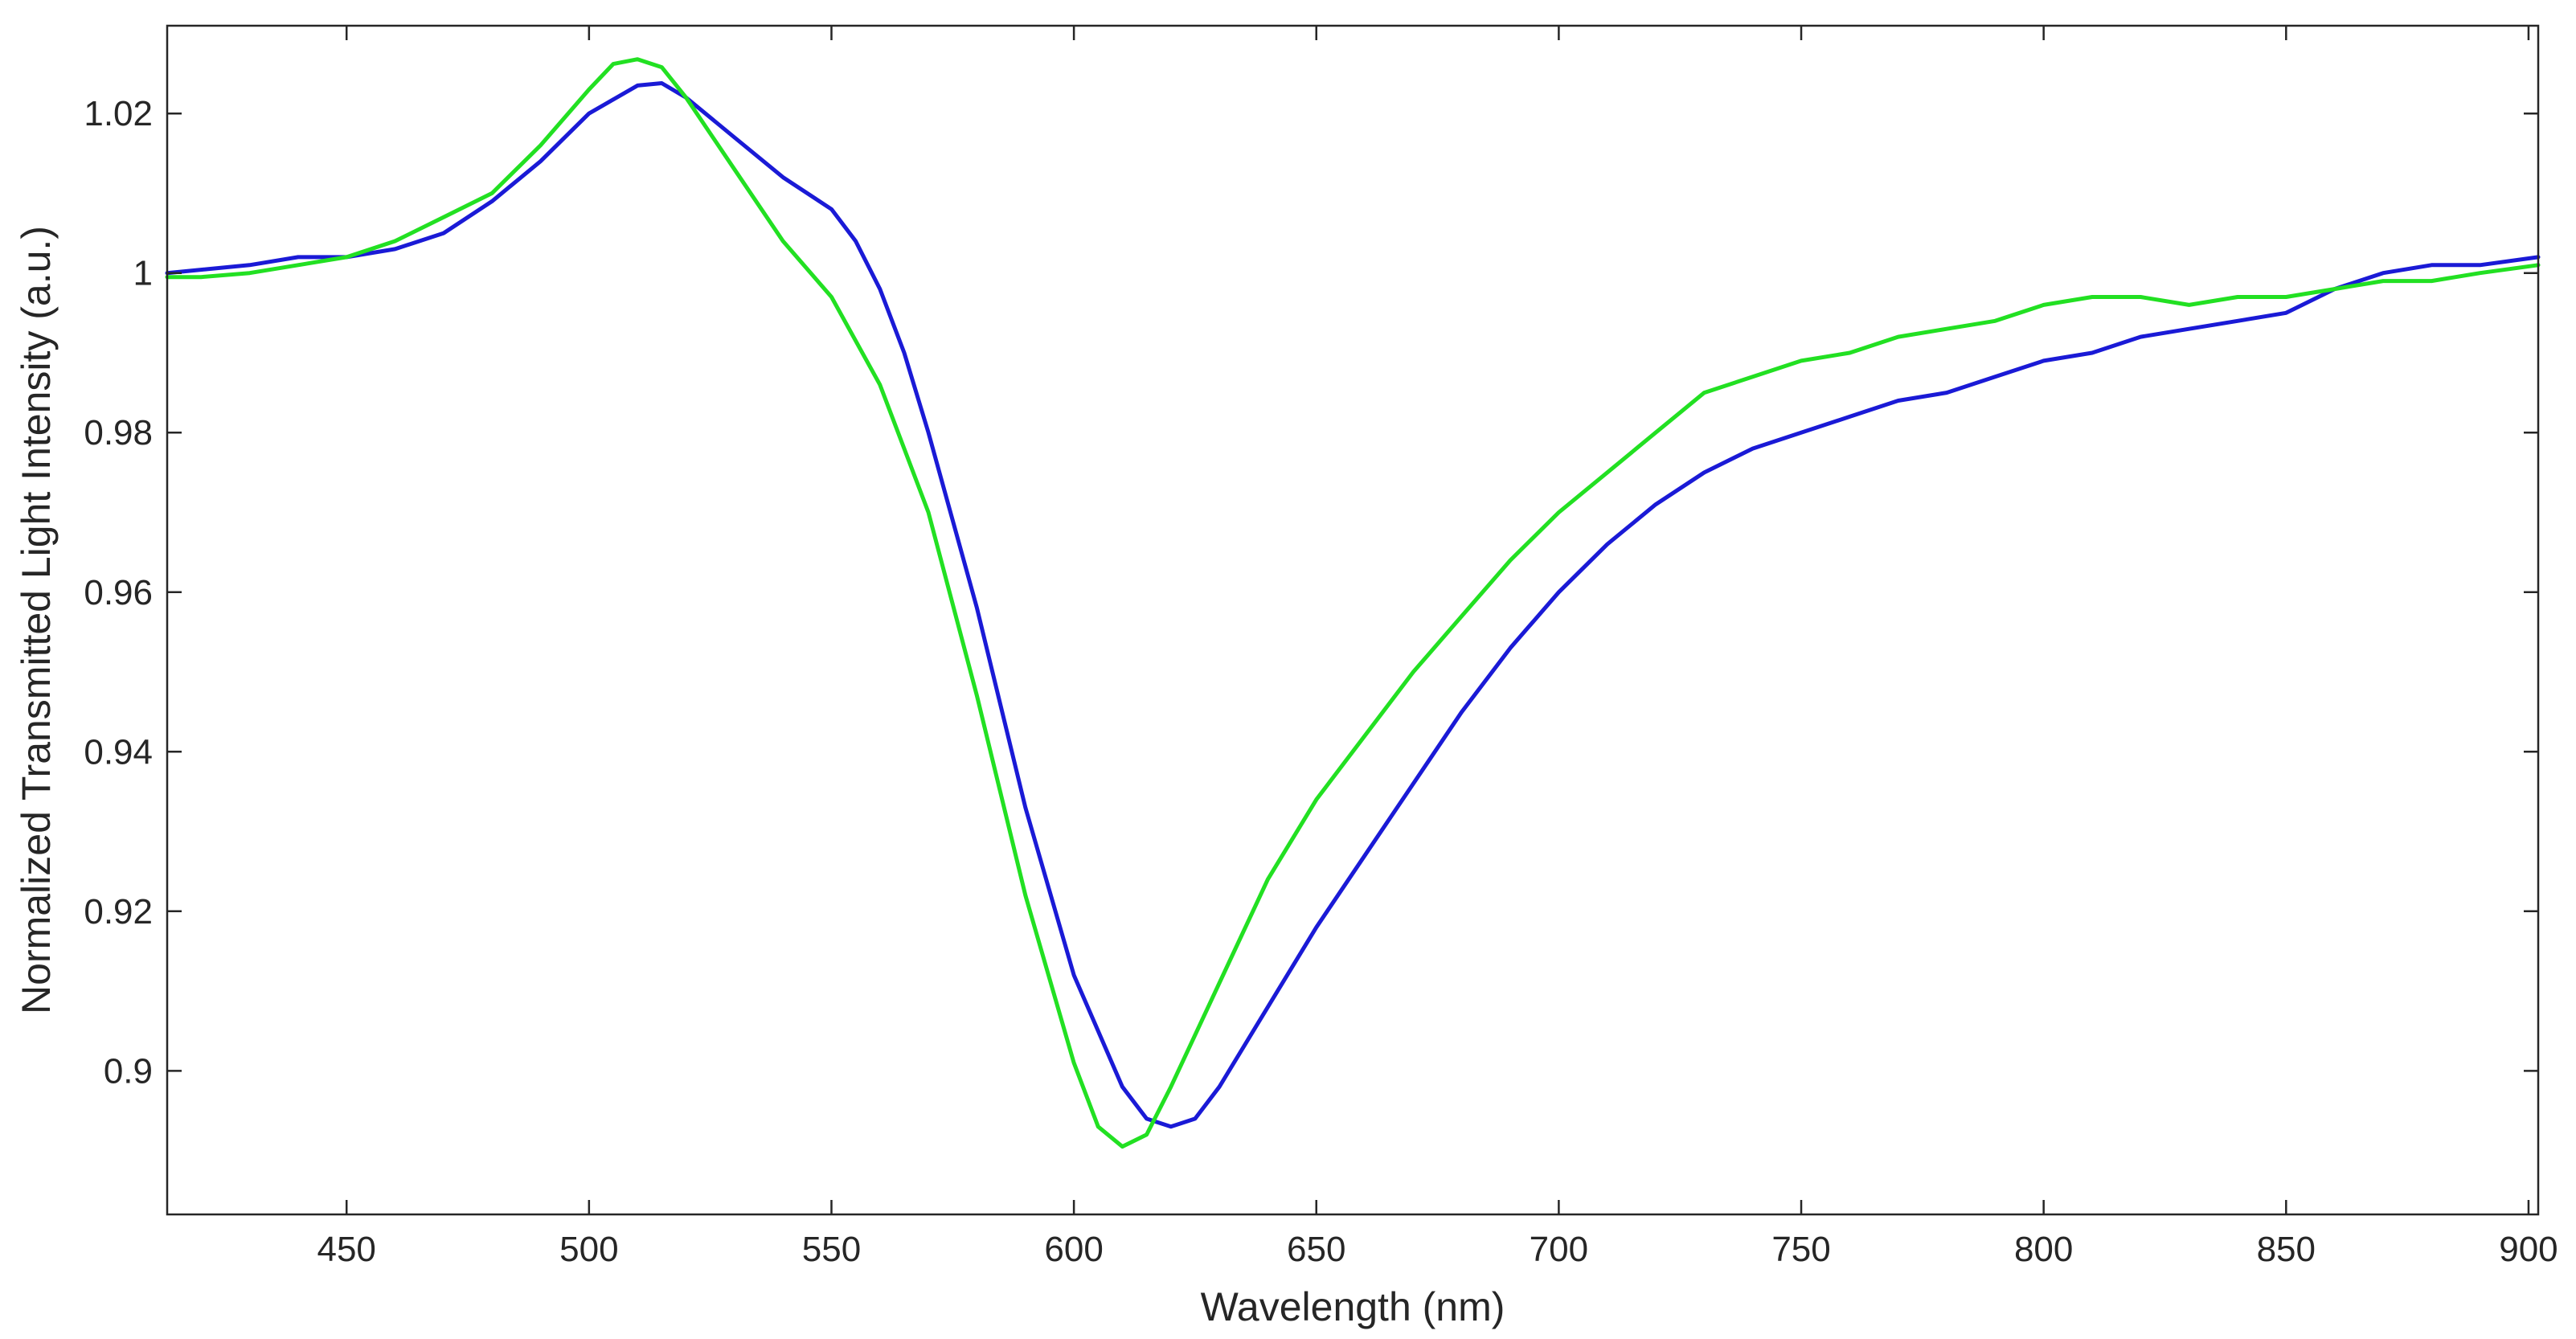 This screenshot has height=1339, width=2576. What do you see at coordinates (1073, 1249) in the screenshot?
I see `x-tick-label: 600` at bounding box center [1073, 1249].